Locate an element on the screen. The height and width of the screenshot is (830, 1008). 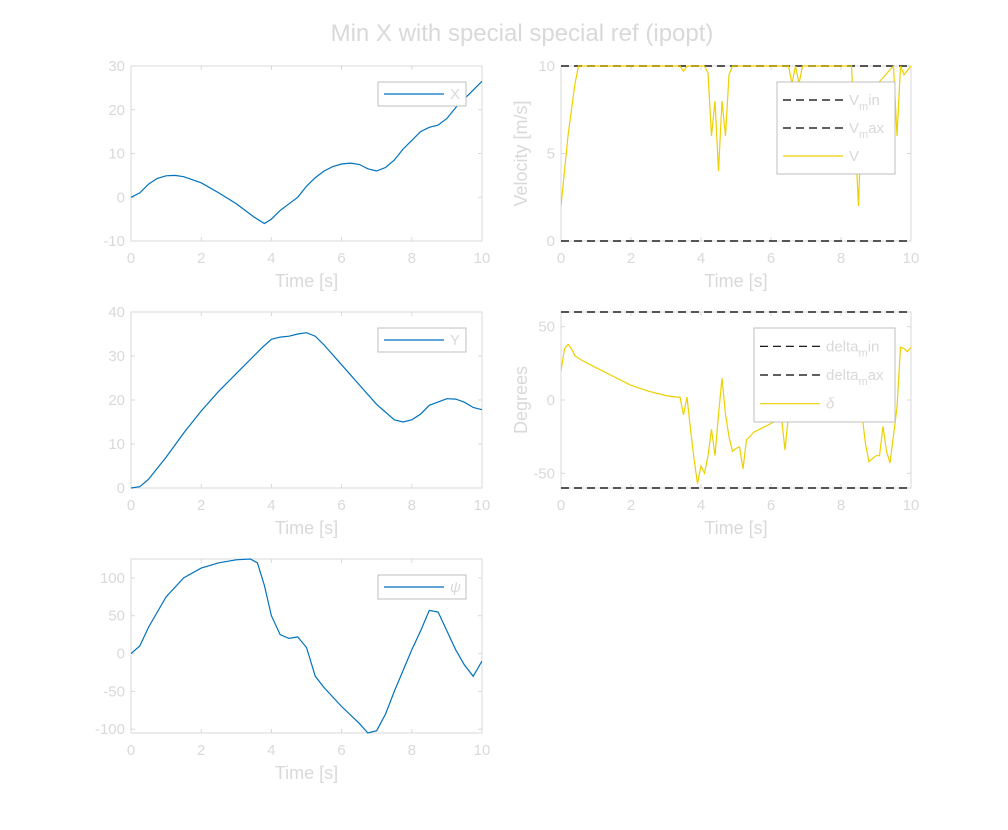
y-tick-label: 40 is located at coordinates (116, 312).